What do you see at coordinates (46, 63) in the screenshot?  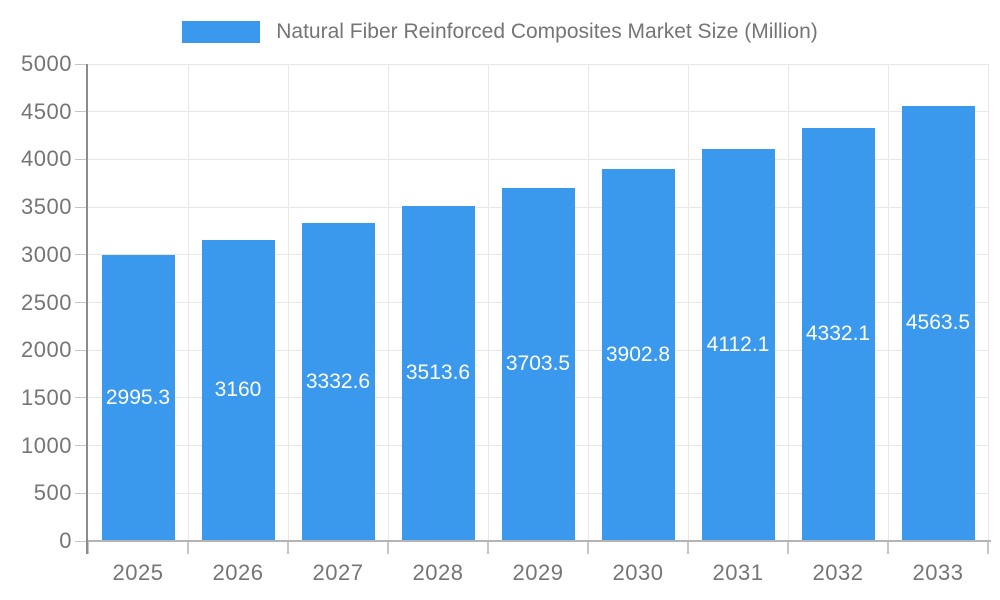 I see `y-axis-label: 5000` at bounding box center [46, 63].